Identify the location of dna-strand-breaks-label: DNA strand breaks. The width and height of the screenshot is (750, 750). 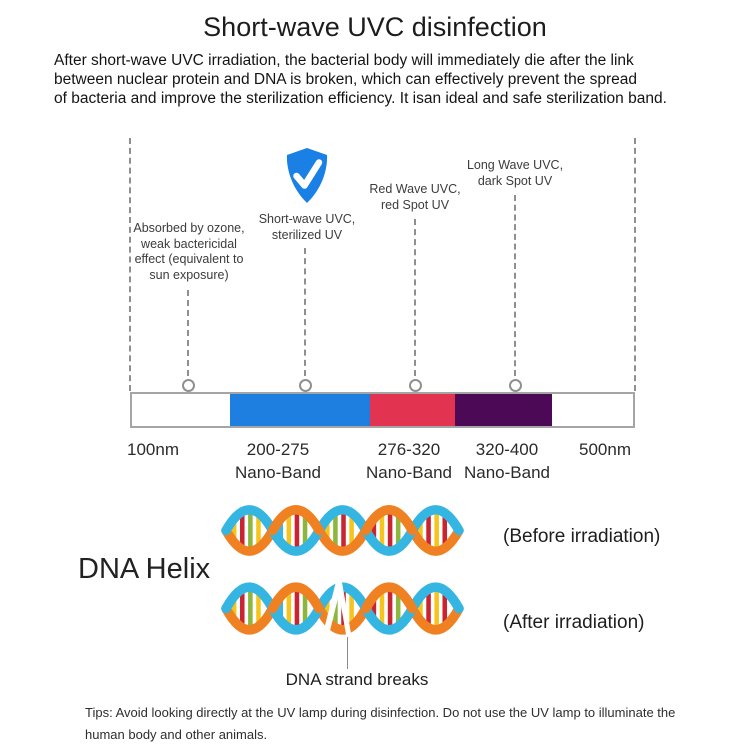
(357, 679).